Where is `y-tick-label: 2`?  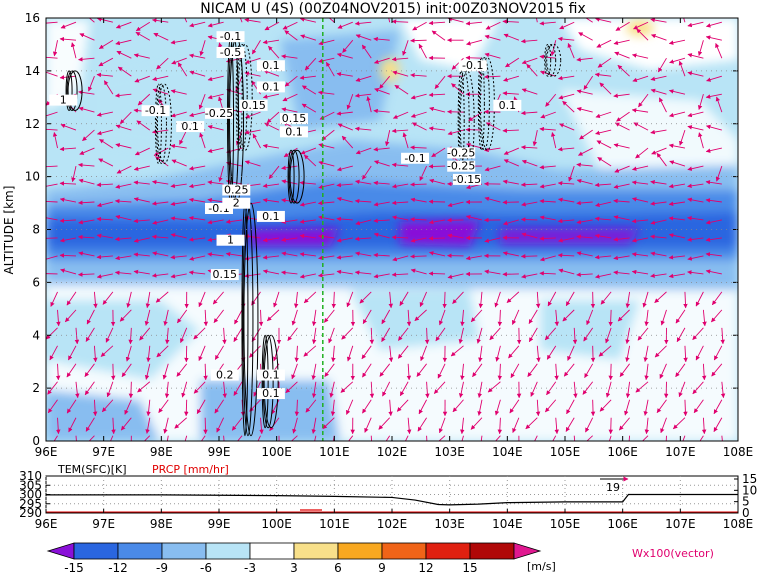 y-tick-label: 2 is located at coordinates (36, 388).